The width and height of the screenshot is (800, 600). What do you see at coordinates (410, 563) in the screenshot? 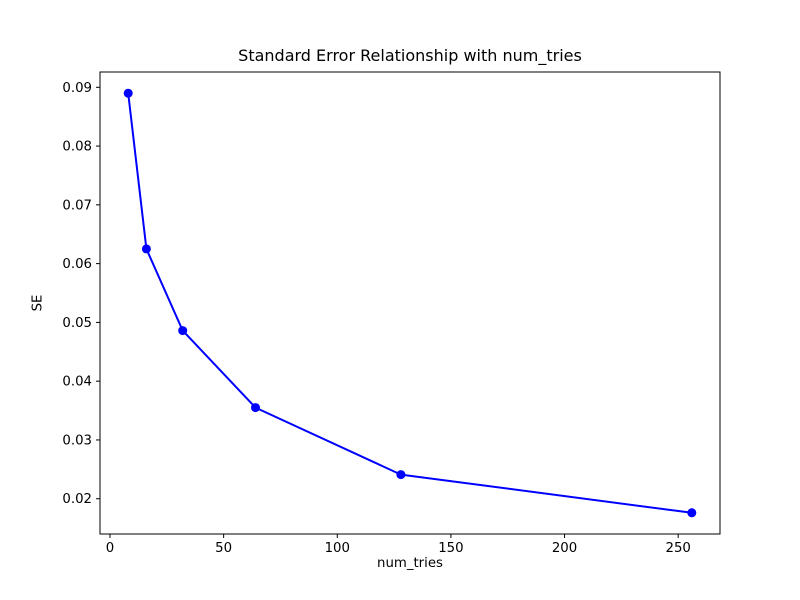
I see `x-axis-label: num_tries` at bounding box center [410, 563].